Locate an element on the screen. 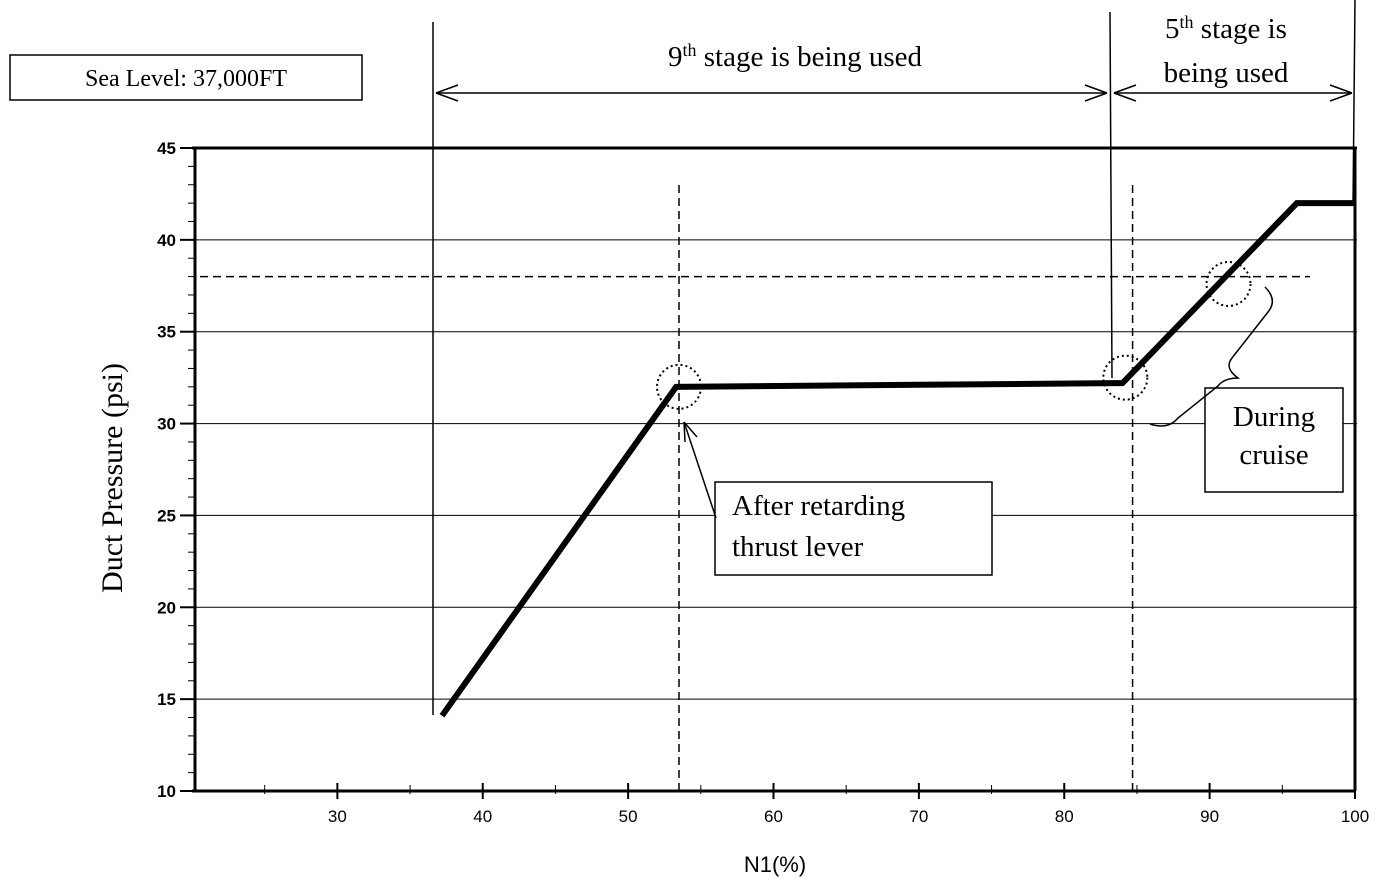 This screenshot has height=885, width=1377. altitude-box is located at coordinates (186, 77).